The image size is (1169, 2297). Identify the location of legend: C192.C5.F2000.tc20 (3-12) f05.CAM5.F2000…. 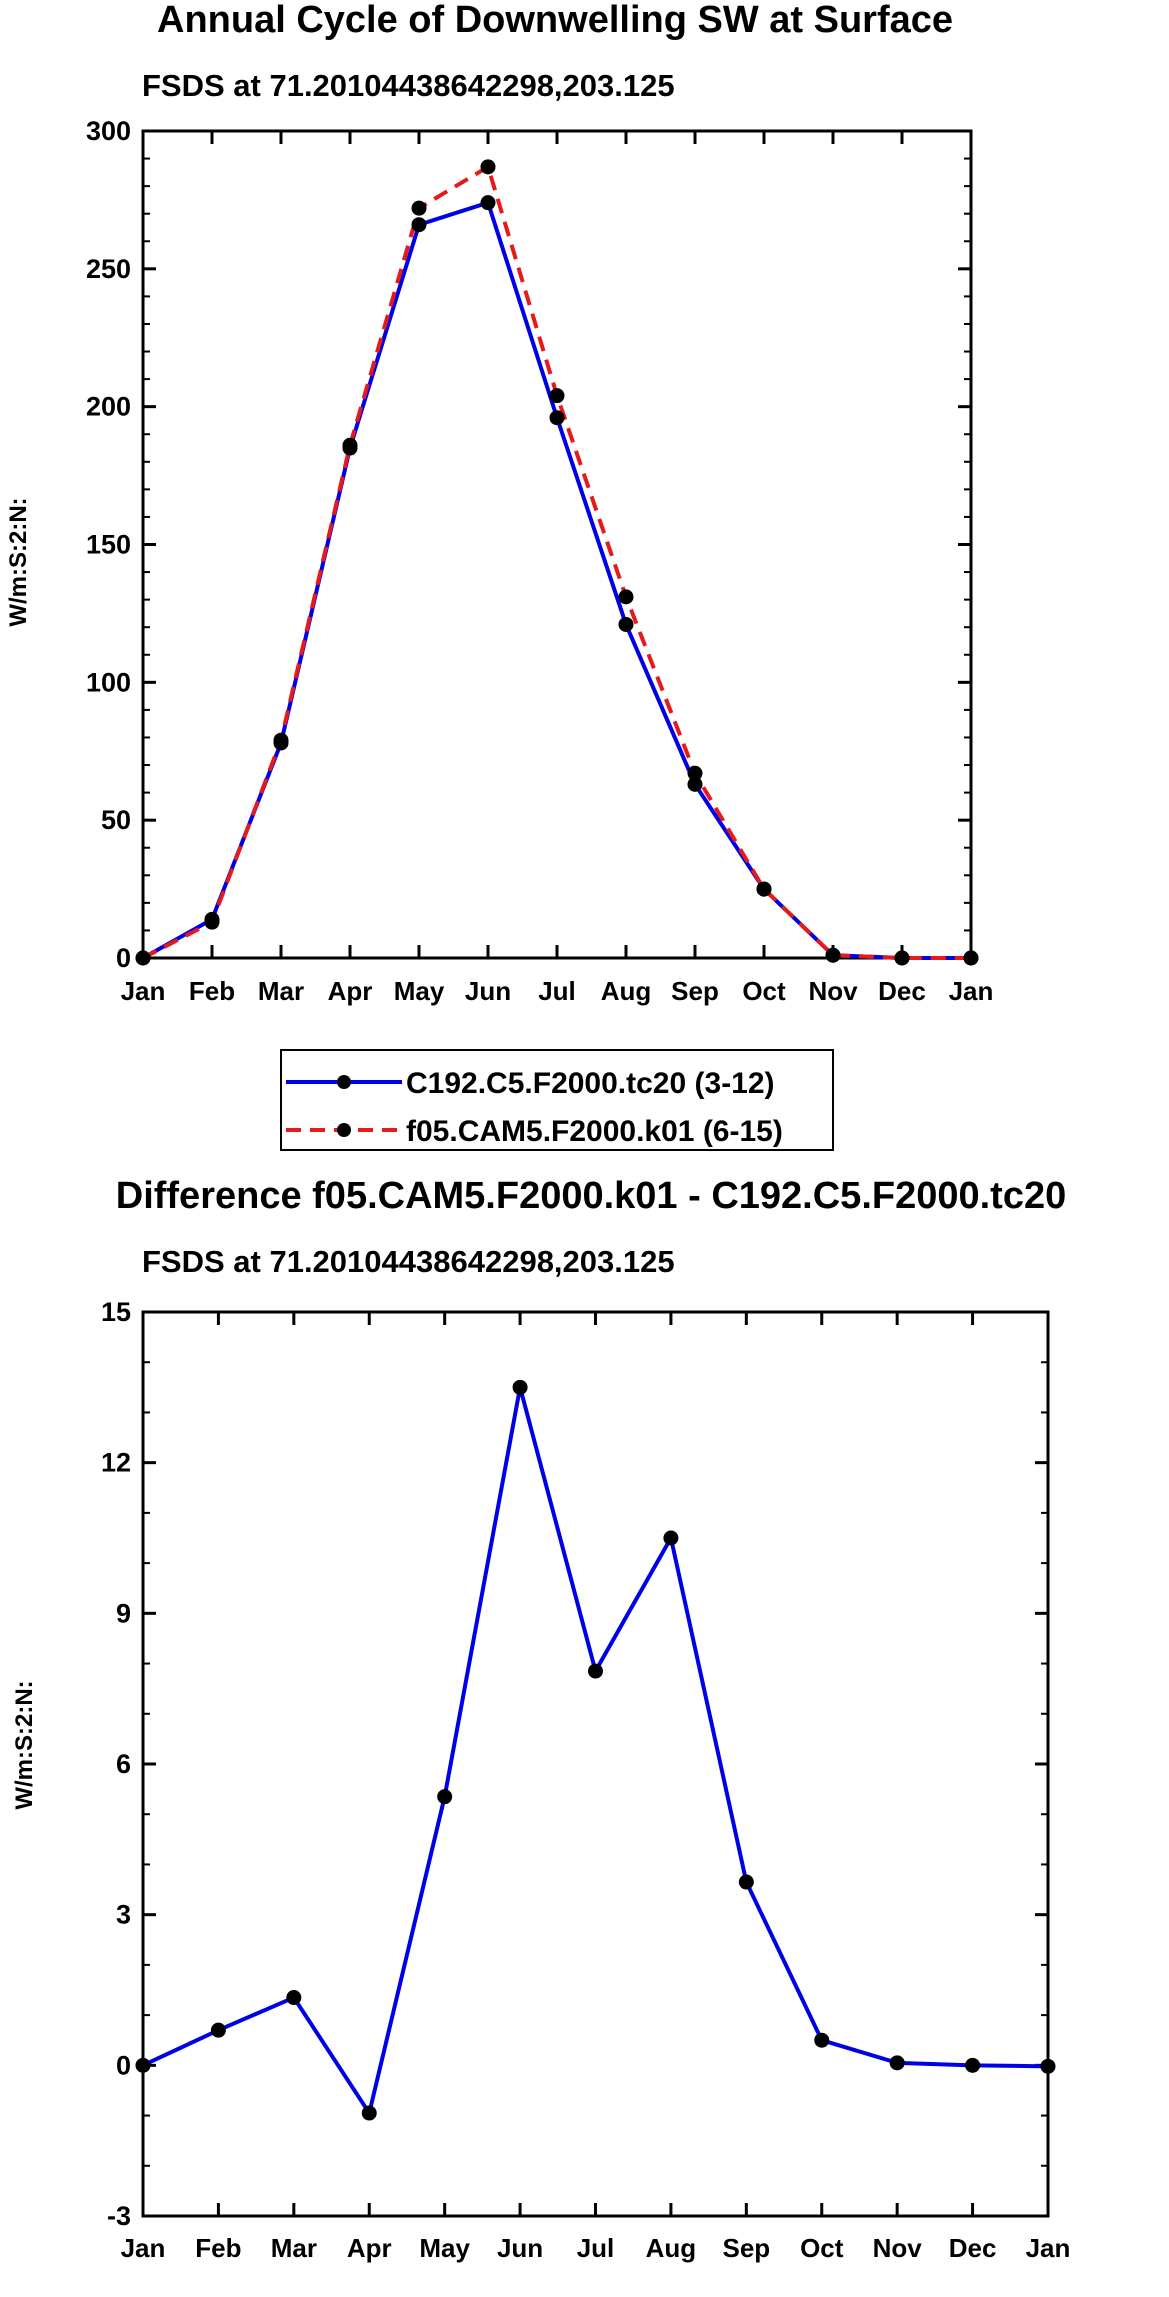
(557, 1100).